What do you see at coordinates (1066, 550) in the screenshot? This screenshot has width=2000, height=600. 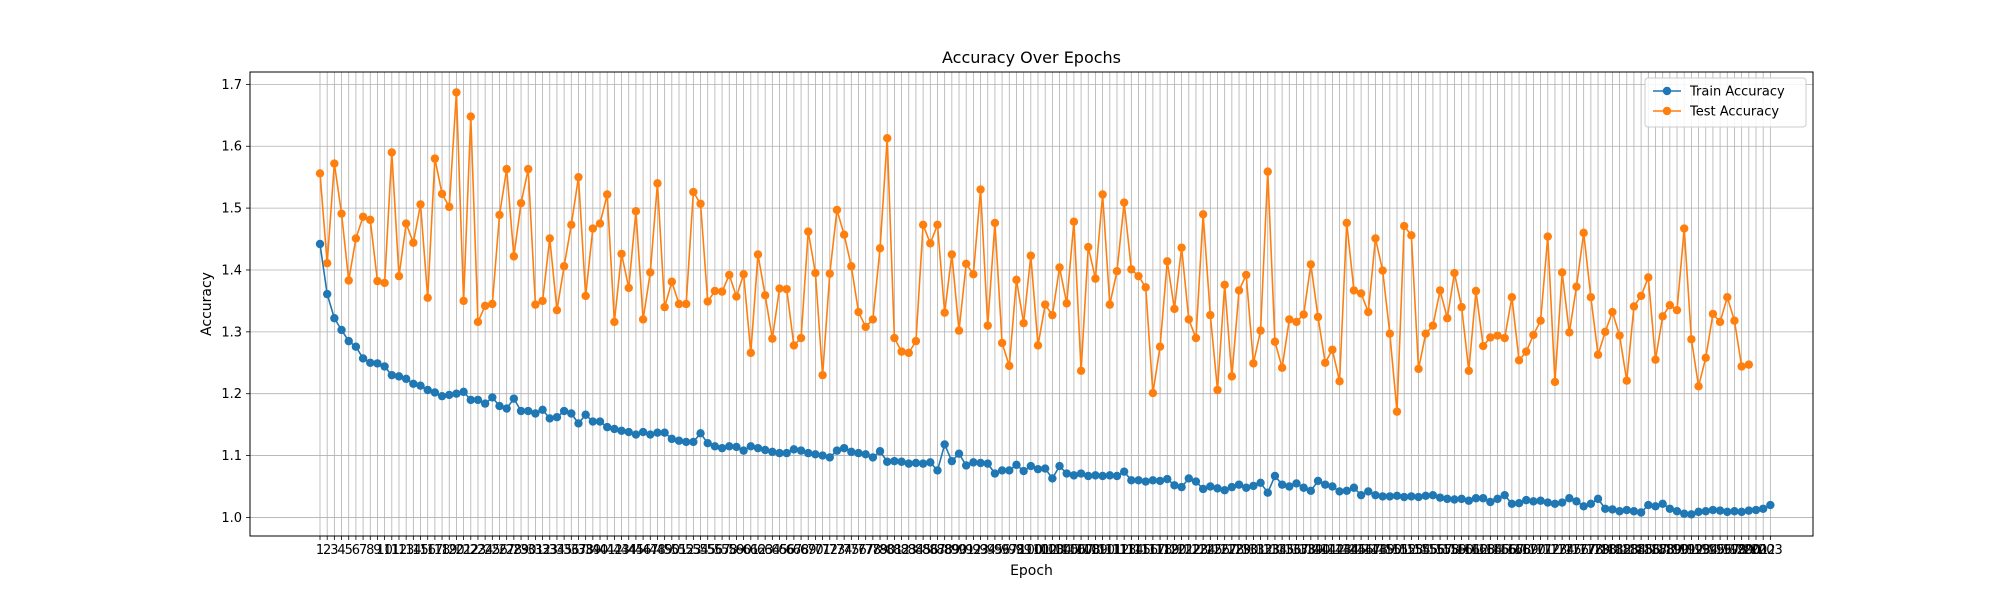 I see `x-tick-label: 105` at bounding box center [1066, 550].